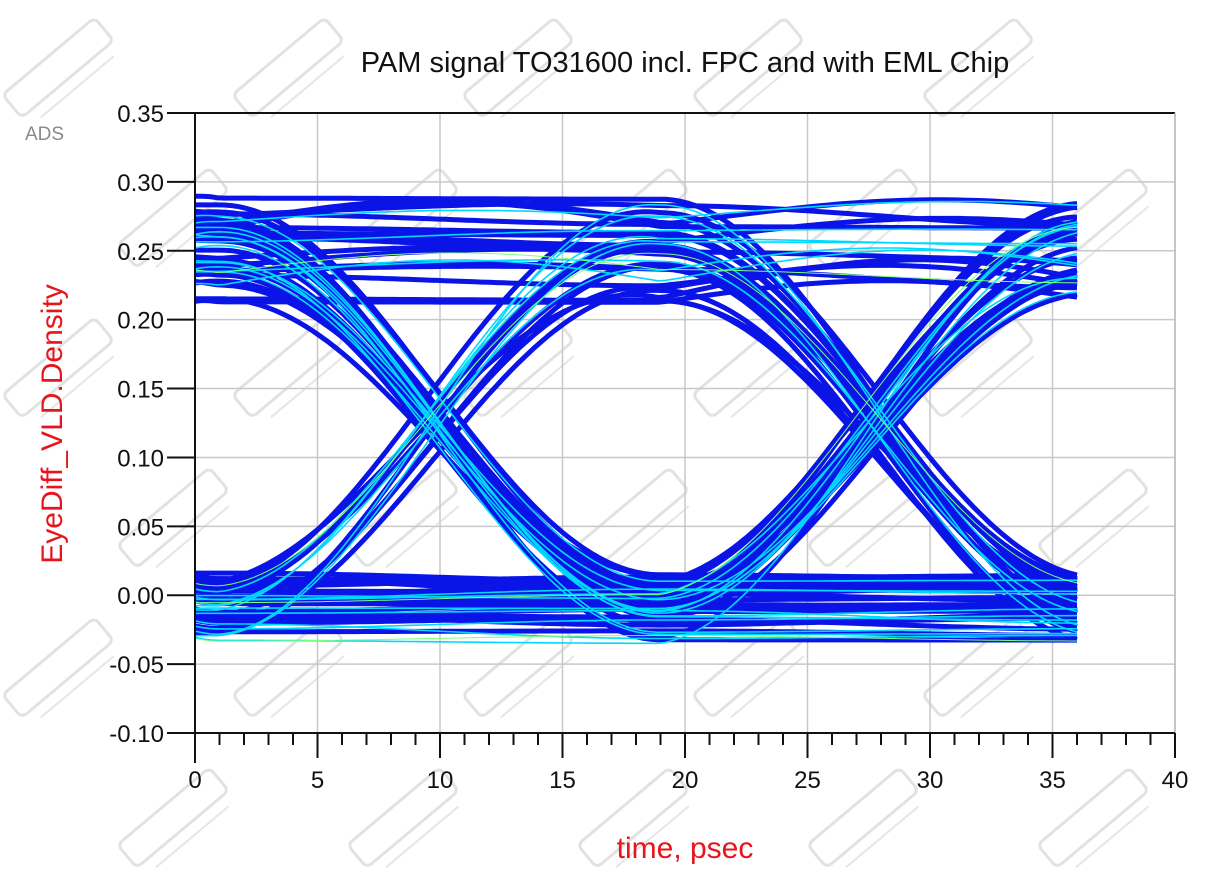 This screenshot has width=1232, height=880. I want to click on y-tick-label: 0.15, so click(140, 390).